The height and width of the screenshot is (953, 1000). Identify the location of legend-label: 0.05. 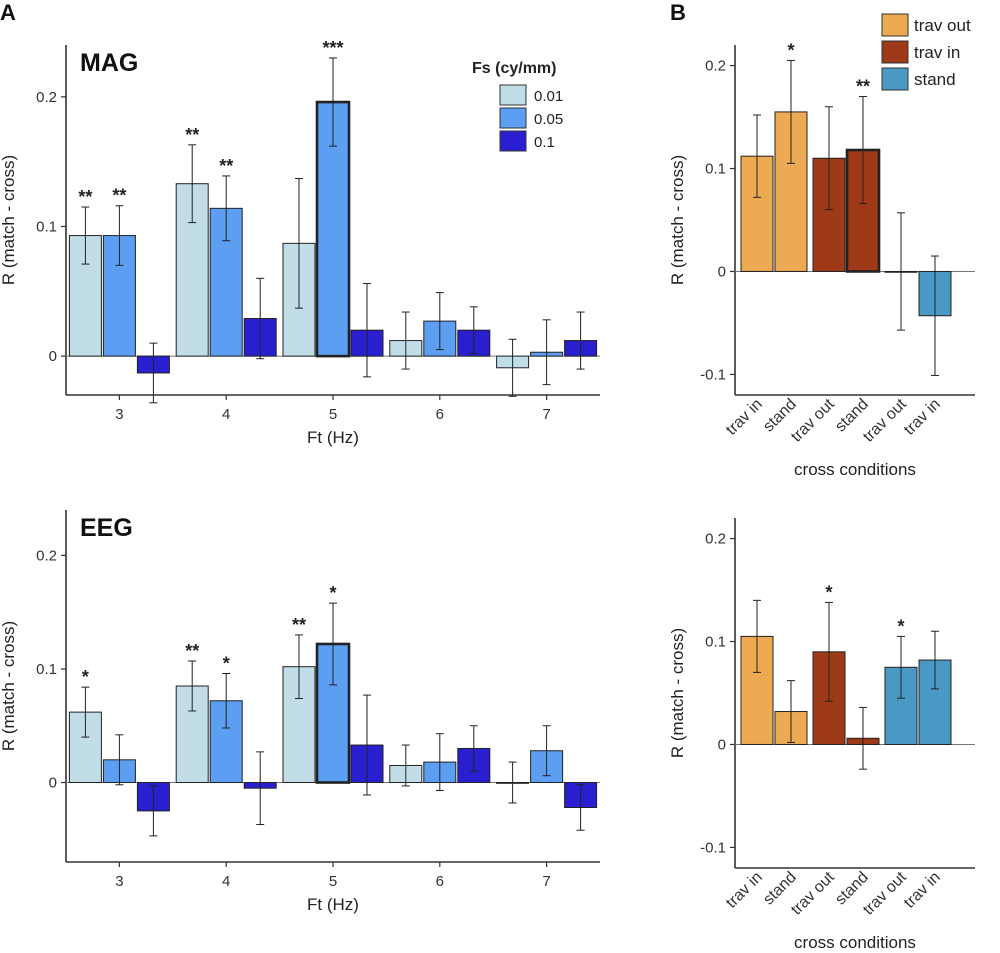
(548, 119).